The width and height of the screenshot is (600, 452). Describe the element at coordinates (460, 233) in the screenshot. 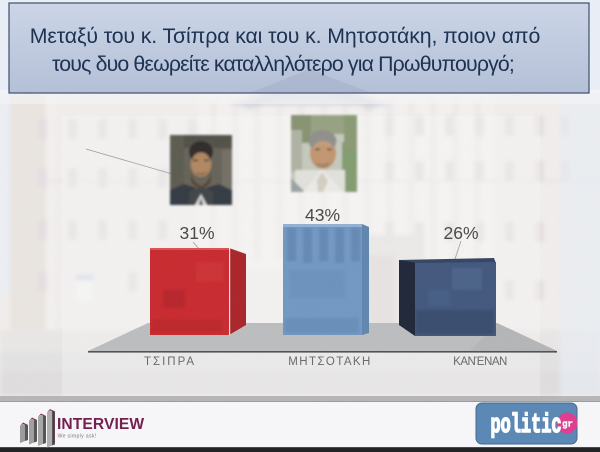

I see `svg-text: 26%` at that location.